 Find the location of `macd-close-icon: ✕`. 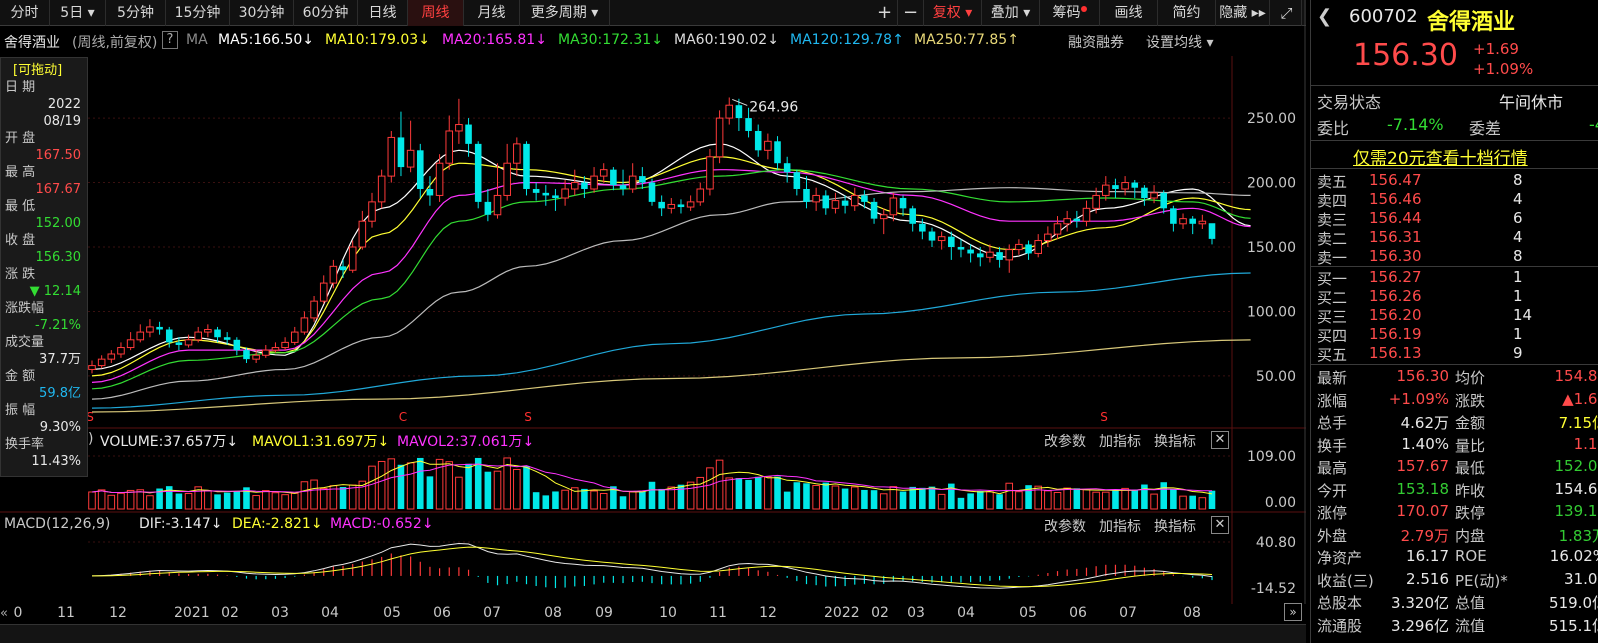

macd-close-icon: ✕ is located at coordinates (1220, 525).